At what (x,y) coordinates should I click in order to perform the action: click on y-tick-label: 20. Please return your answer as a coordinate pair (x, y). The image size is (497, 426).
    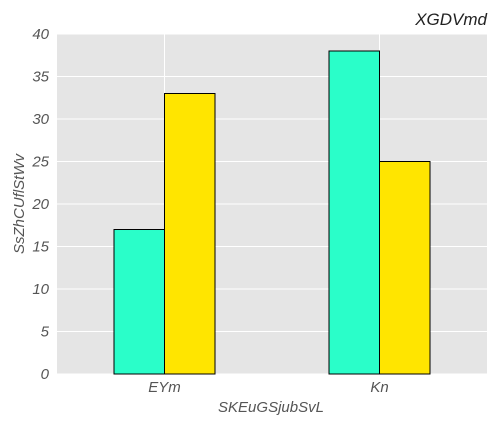
    Looking at the image, I should click on (40, 204).